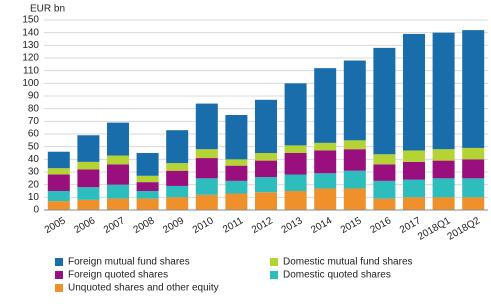 The image size is (491, 307). Describe the element at coordinates (34, 121) in the screenshot. I see `y-tick-label: 70` at that location.